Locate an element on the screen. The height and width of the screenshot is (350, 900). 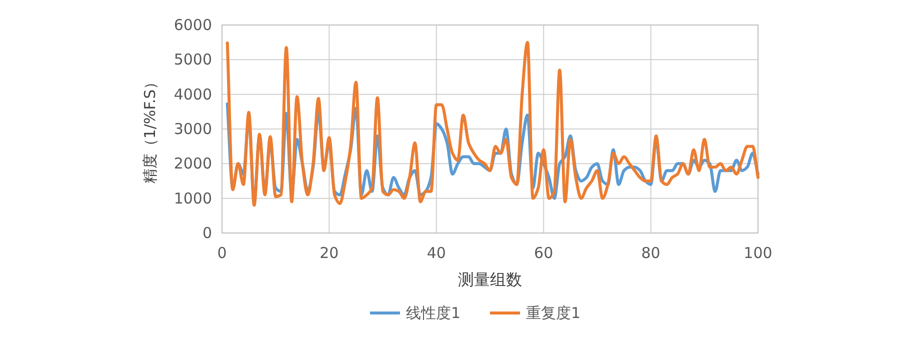
x-tick-label: 40 is located at coordinates (436, 253).